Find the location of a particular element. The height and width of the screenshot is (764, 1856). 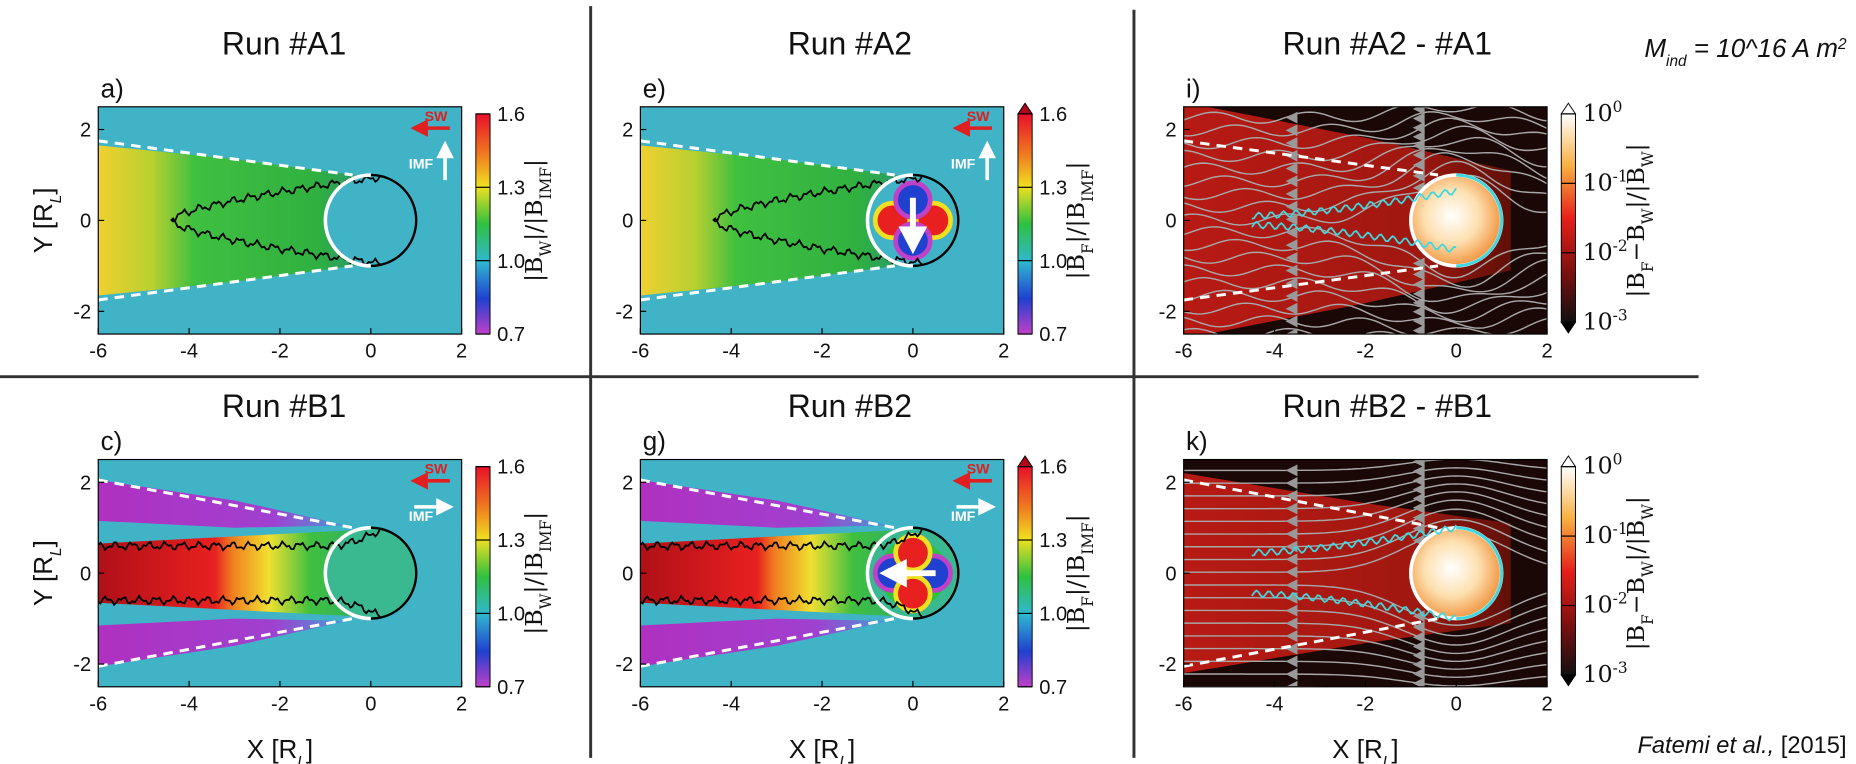

moon is located at coordinates (371, 220).